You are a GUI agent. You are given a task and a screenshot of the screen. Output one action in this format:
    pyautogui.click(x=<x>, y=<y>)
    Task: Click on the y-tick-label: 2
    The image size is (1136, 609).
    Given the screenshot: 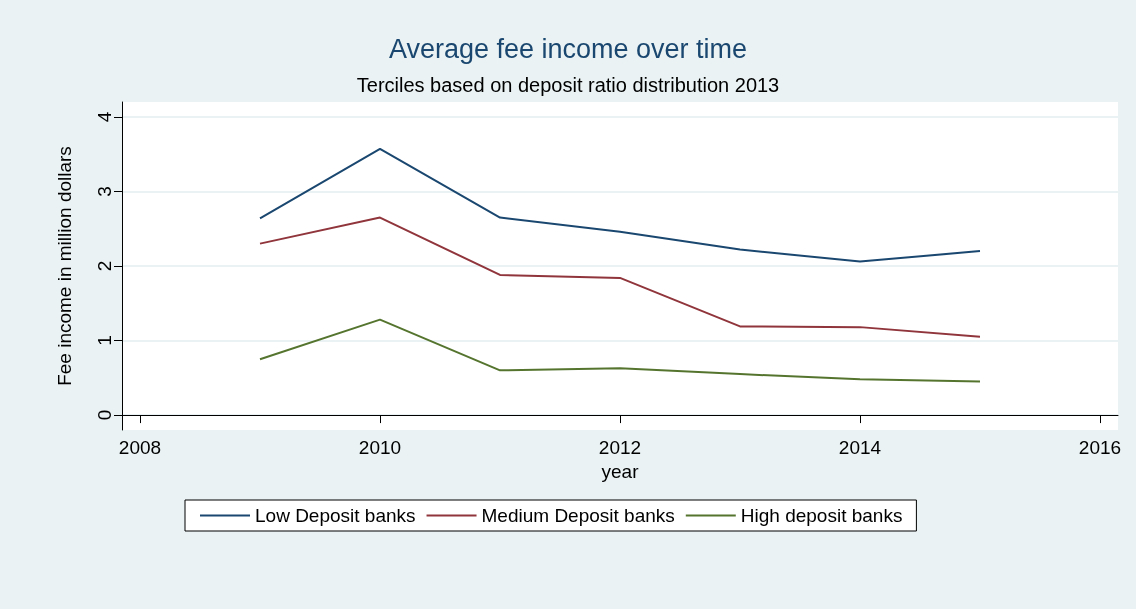 What is the action you would take?
    pyautogui.click(x=104, y=266)
    